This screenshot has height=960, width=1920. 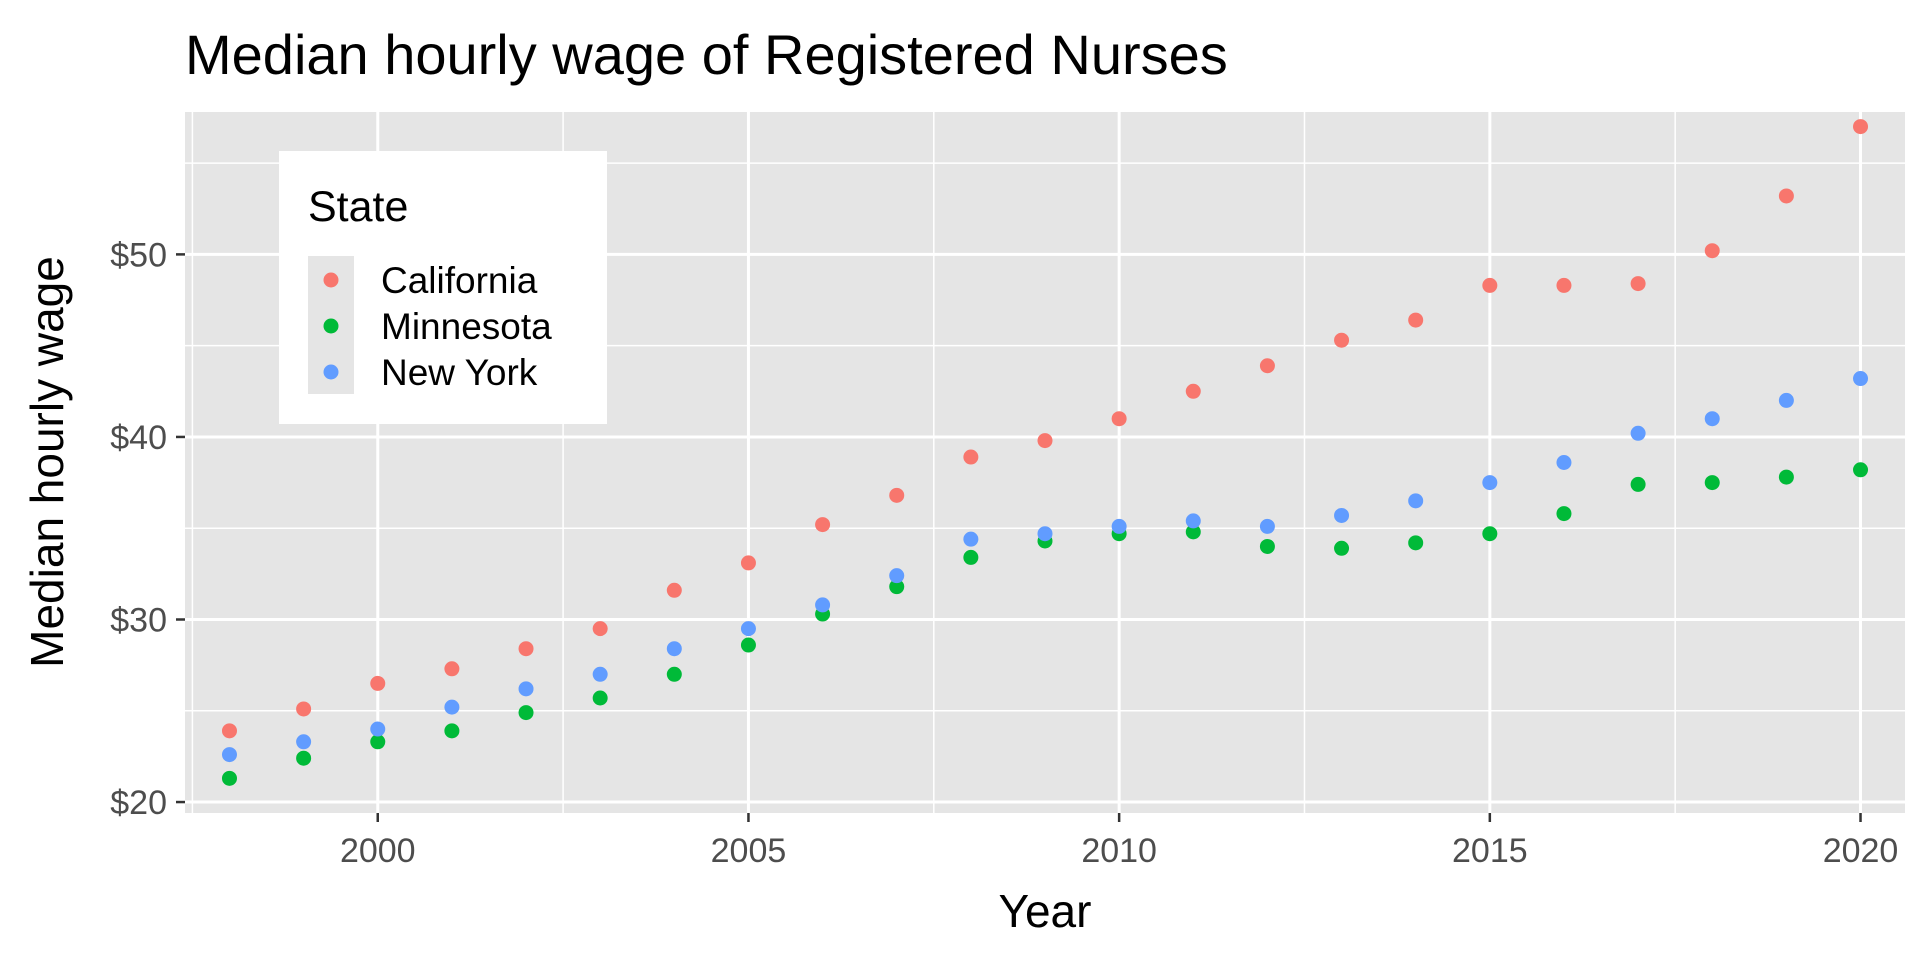 What do you see at coordinates (138, 803) in the screenshot?
I see `y-tick-label: $20` at bounding box center [138, 803].